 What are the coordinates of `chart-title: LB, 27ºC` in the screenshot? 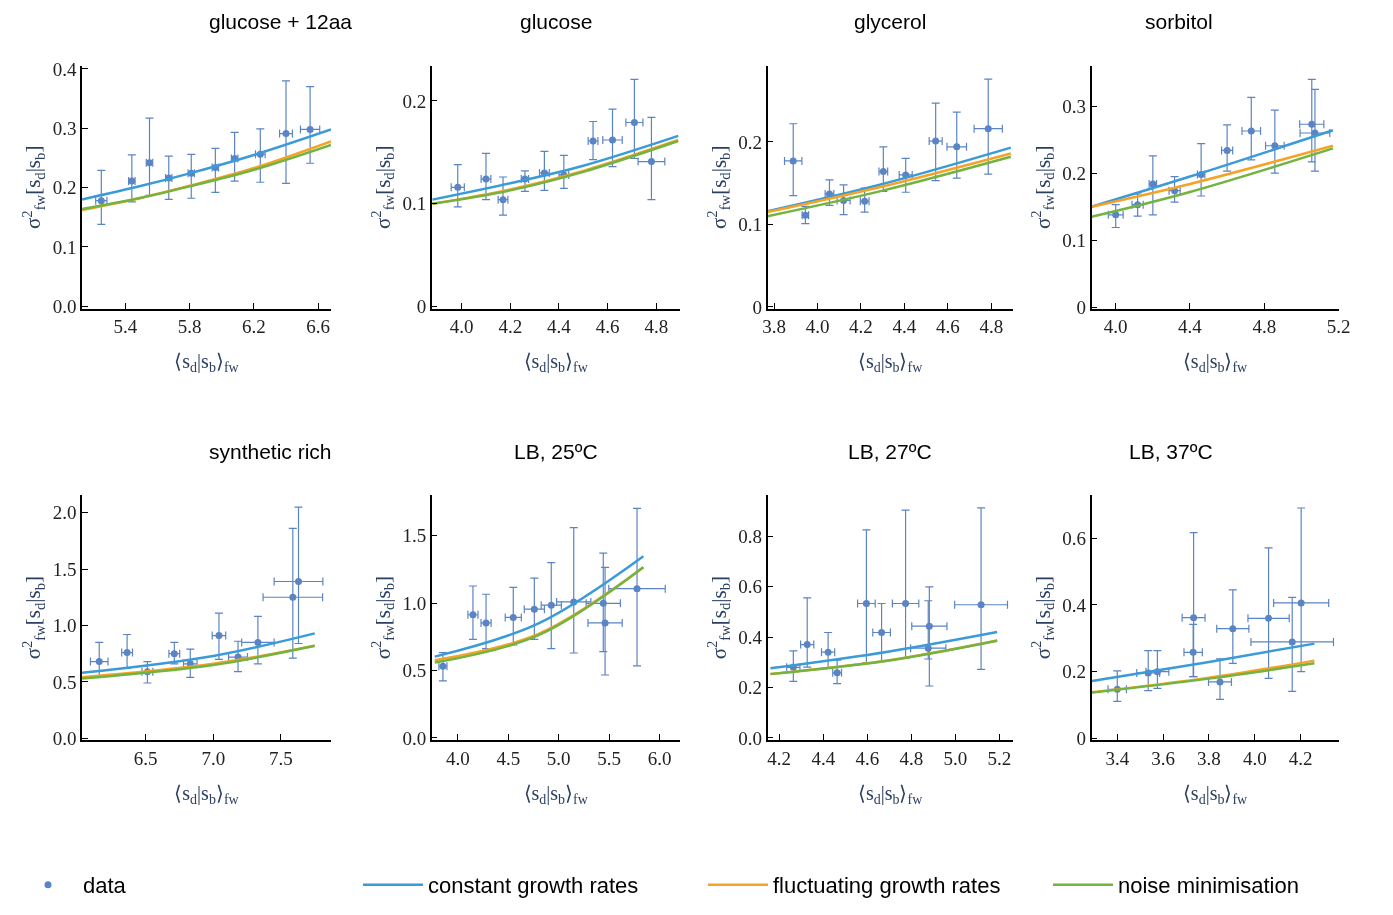 It's located at (890, 451).